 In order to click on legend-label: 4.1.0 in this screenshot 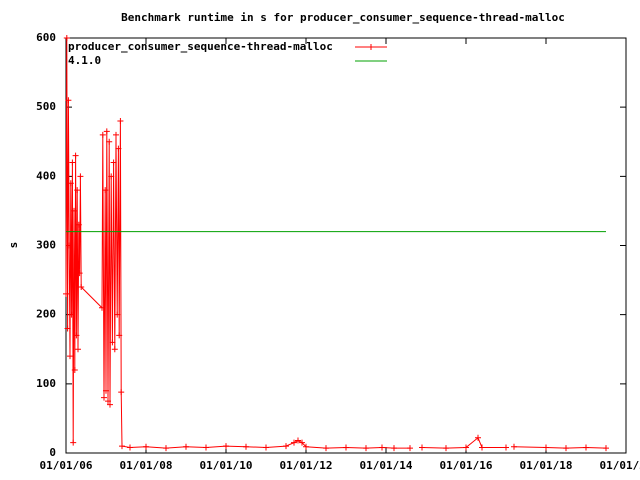, I will do `click(84, 60)`.